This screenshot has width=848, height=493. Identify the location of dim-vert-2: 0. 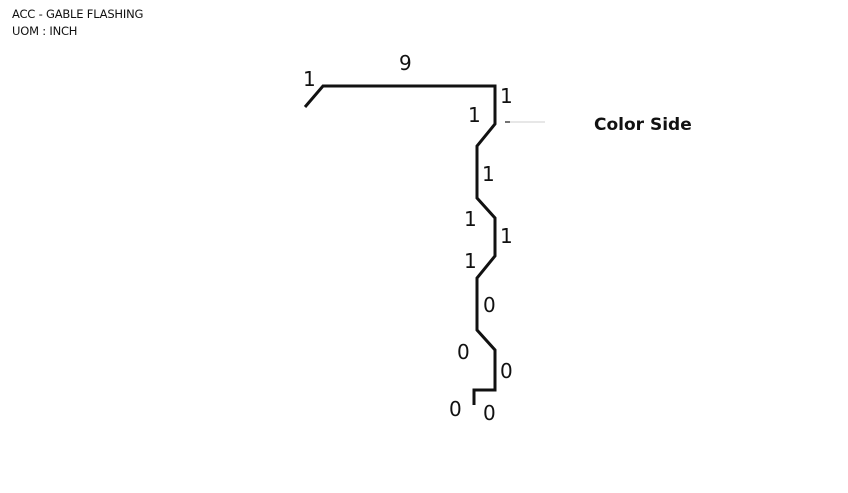
(489, 305).